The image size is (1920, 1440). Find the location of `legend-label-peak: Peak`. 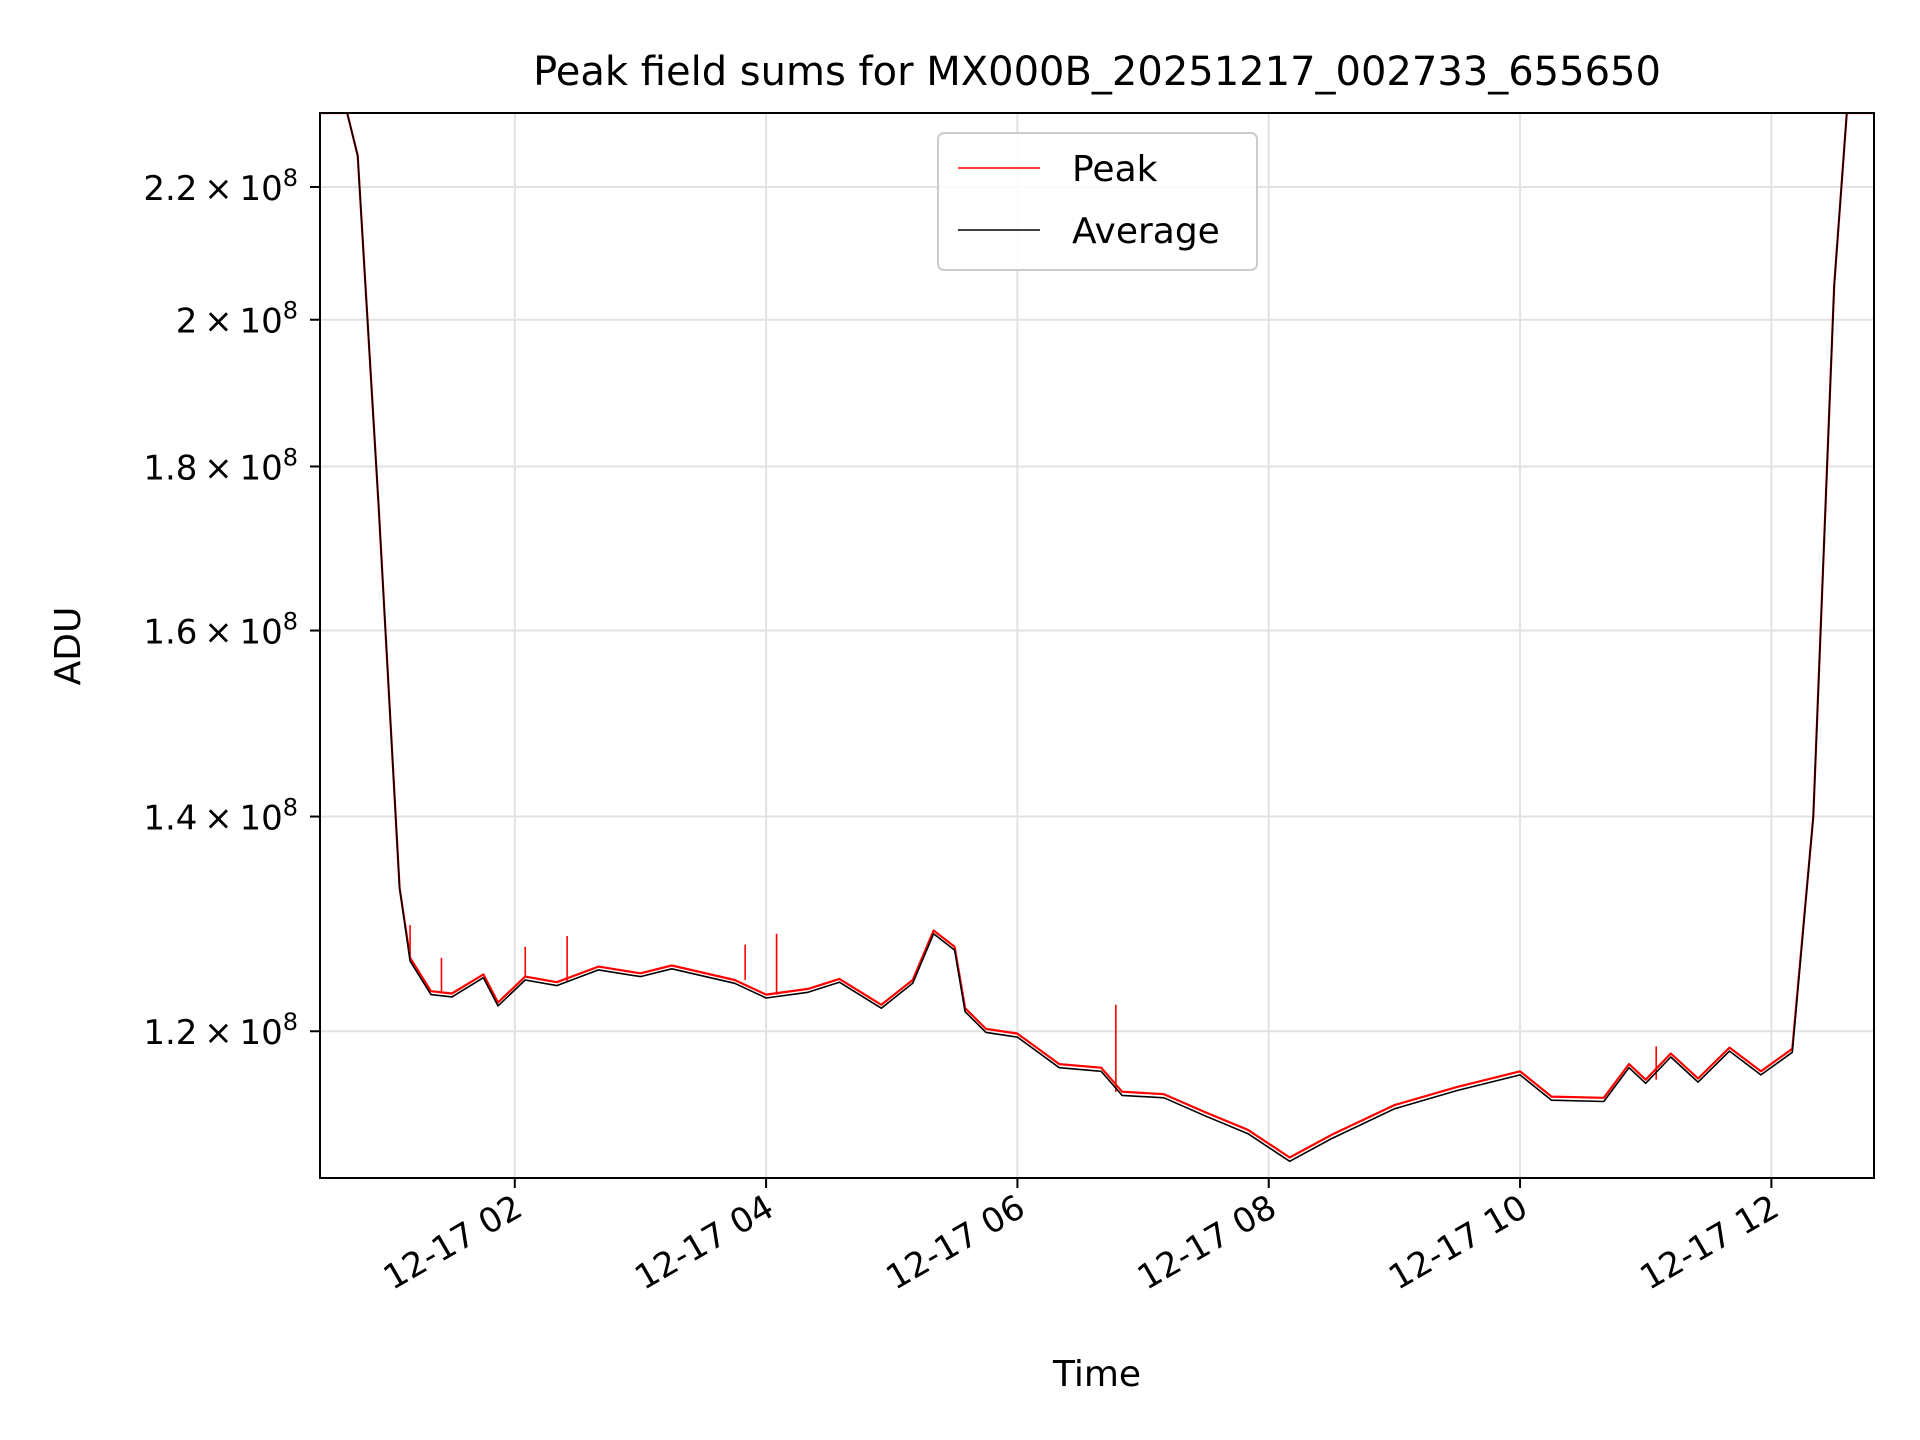

legend-label-peak: Peak is located at coordinates (1115, 169).